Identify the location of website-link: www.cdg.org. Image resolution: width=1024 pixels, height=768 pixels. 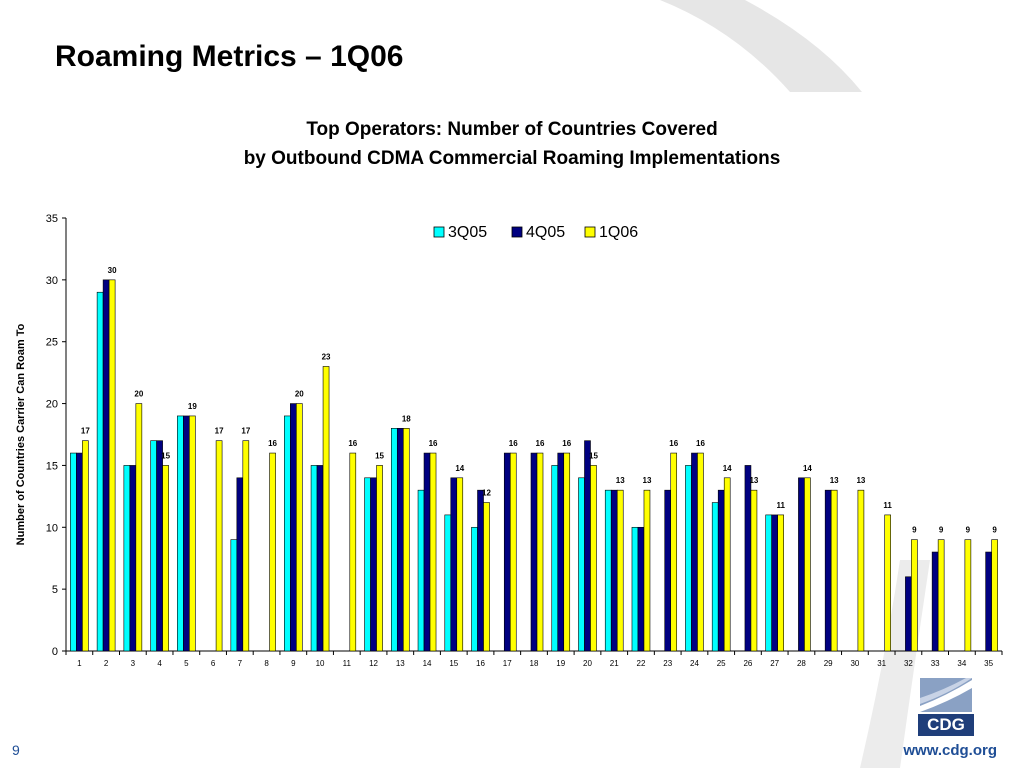
(950, 750).